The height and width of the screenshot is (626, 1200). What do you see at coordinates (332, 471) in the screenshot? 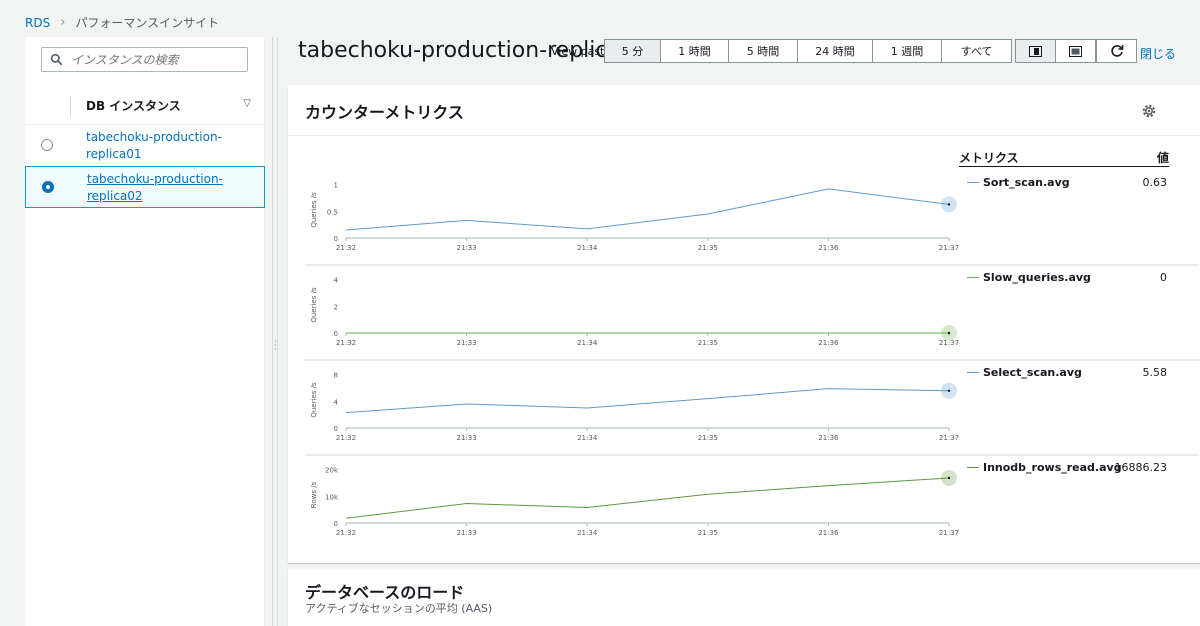
I see `y-tick-label: 20k` at bounding box center [332, 471].